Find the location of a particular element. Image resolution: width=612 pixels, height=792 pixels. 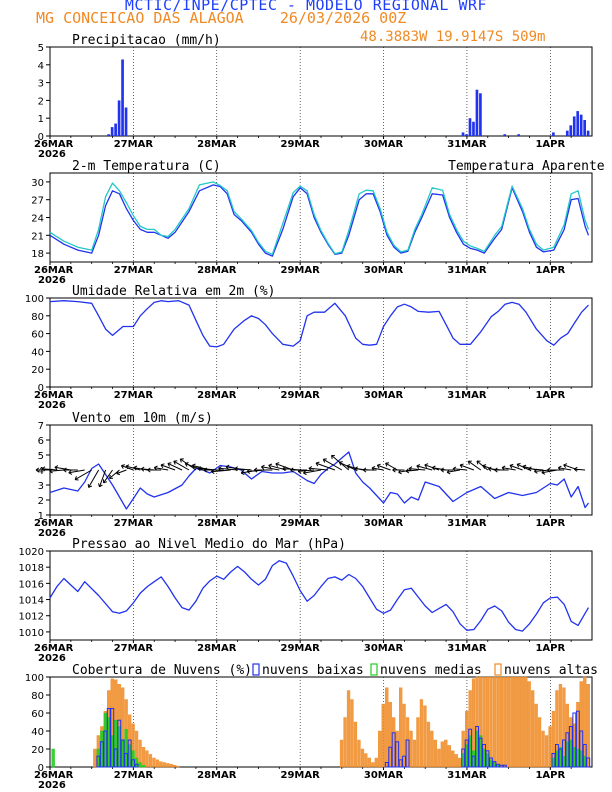

wind-ytick-label: 2 is located at coordinates (41, 501).